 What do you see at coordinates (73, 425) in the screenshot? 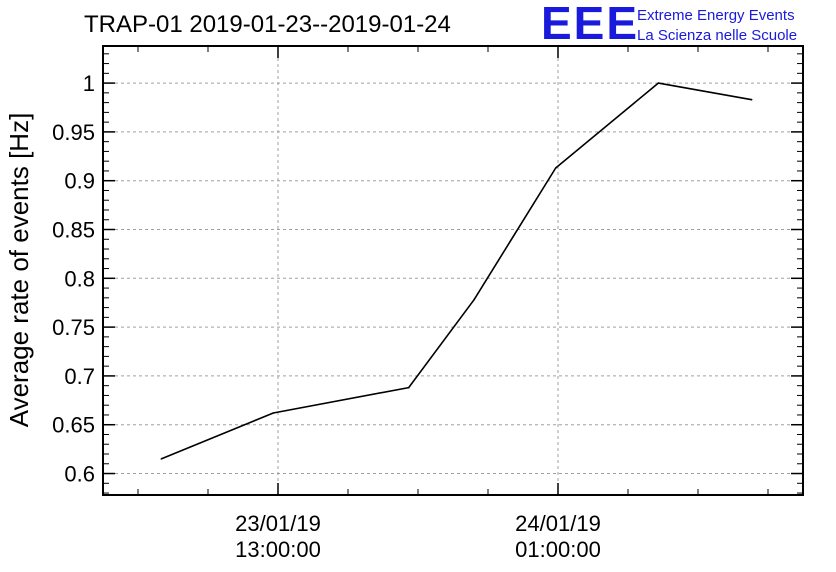
I see `y-tick-label: 0.65` at bounding box center [73, 425].